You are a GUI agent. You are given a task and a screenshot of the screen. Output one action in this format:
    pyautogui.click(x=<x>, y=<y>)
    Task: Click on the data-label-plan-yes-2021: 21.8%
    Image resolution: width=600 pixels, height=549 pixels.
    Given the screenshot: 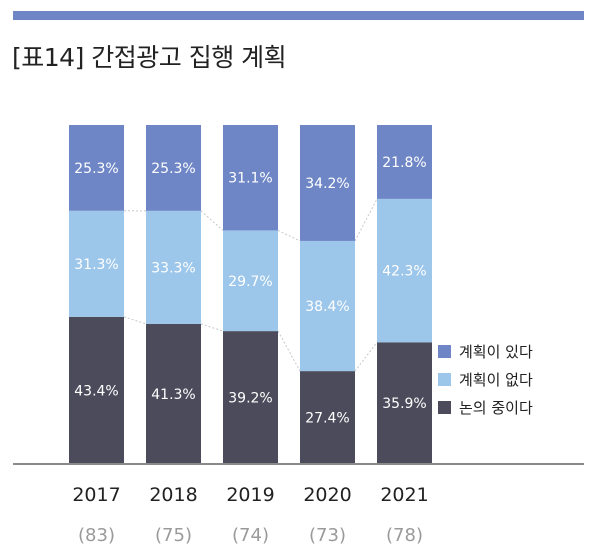 What is the action you would take?
    pyautogui.click(x=404, y=163)
    